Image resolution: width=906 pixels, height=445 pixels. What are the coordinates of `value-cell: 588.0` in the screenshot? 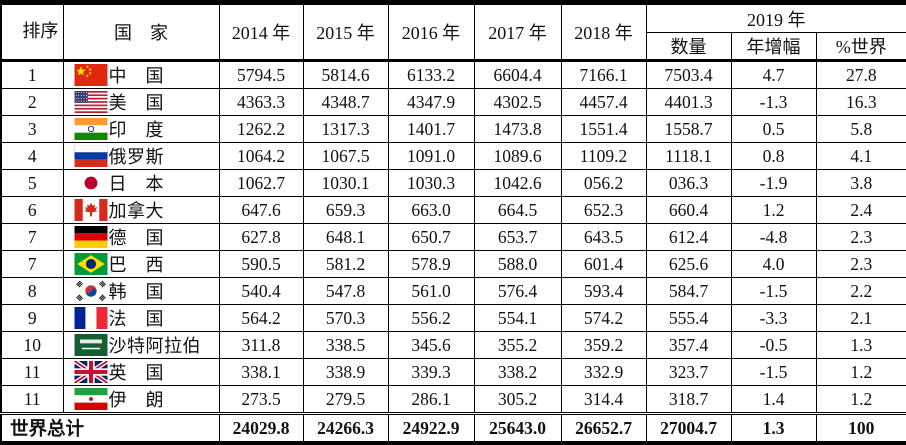 It's located at (517, 264).